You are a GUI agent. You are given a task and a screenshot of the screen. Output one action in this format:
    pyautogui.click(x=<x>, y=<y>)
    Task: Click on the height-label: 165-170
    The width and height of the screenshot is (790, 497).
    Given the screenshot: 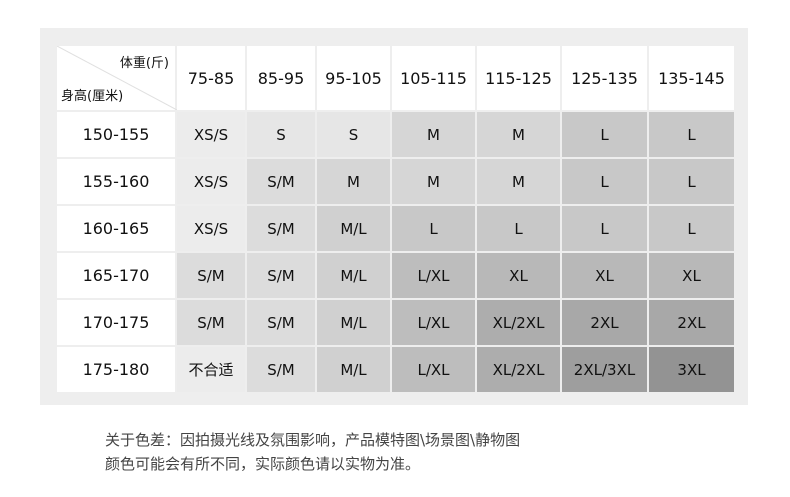 What is the action you would take?
    pyautogui.click(x=116, y=275)
    